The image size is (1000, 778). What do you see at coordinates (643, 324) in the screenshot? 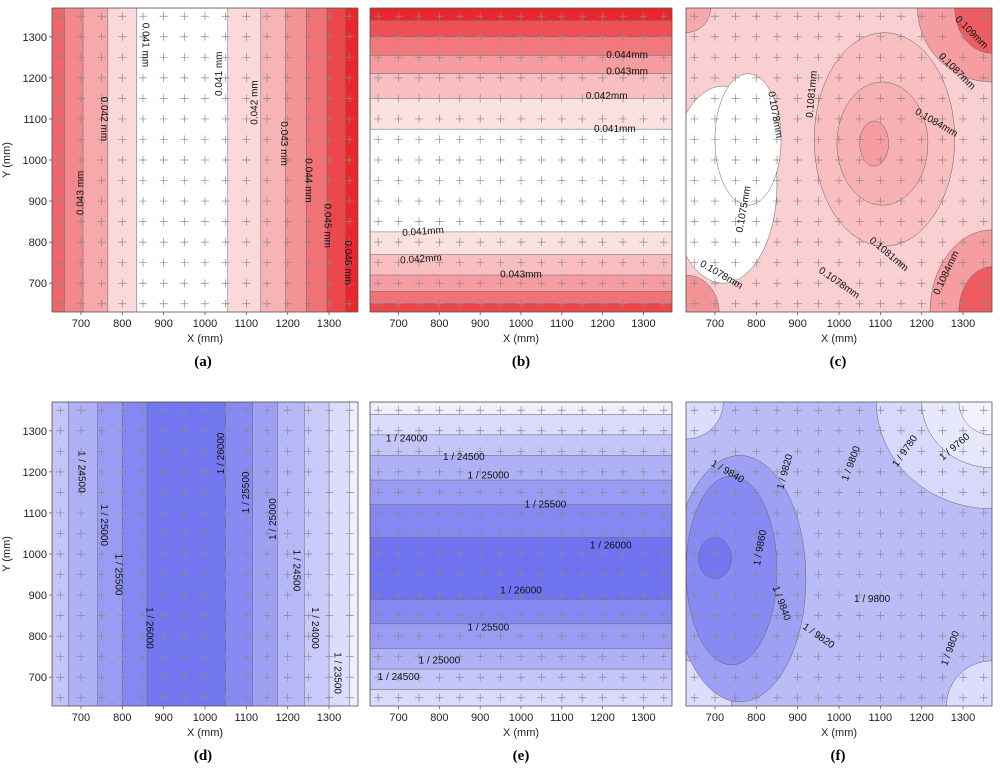
I see `x-tick-label: 1300` at bounding box center [643, 324].